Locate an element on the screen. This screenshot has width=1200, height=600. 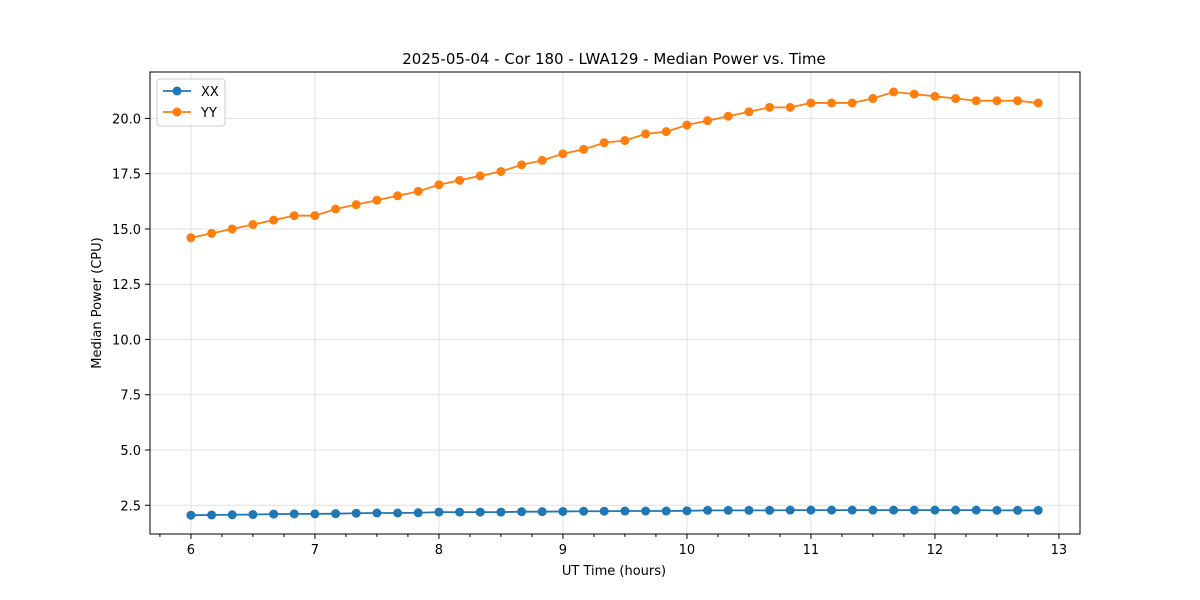
y-axis-label: Median Power (CPU) is located at coordinates (97, 302).